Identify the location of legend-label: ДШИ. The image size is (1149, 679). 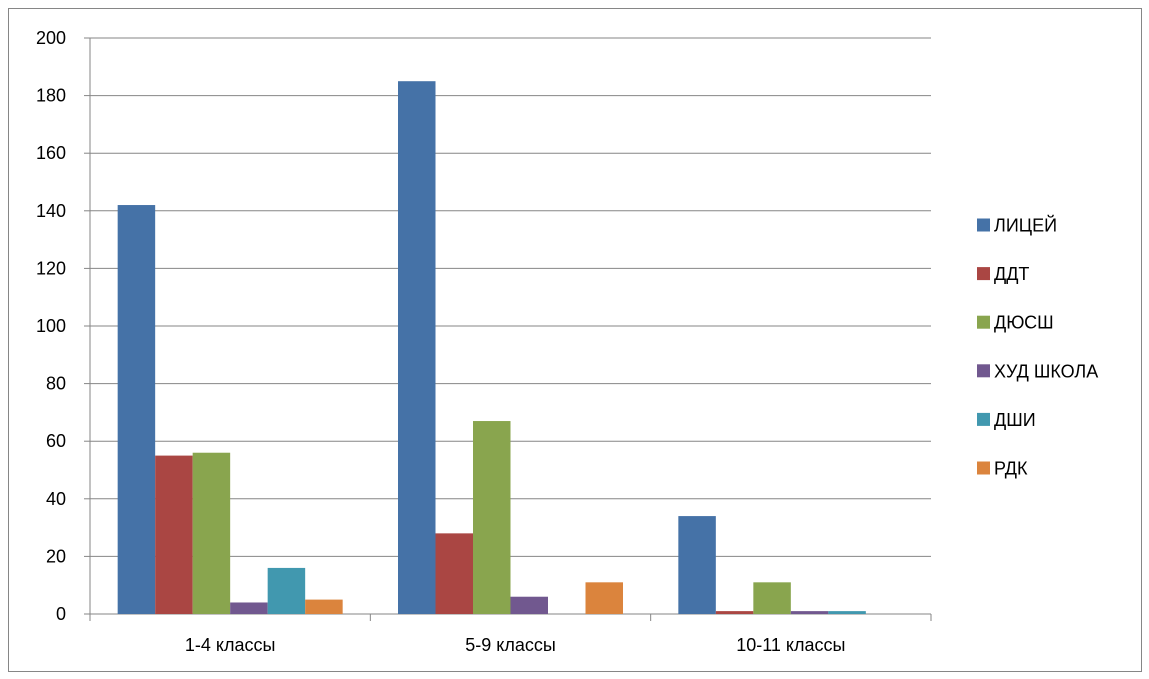
(1015, 420).